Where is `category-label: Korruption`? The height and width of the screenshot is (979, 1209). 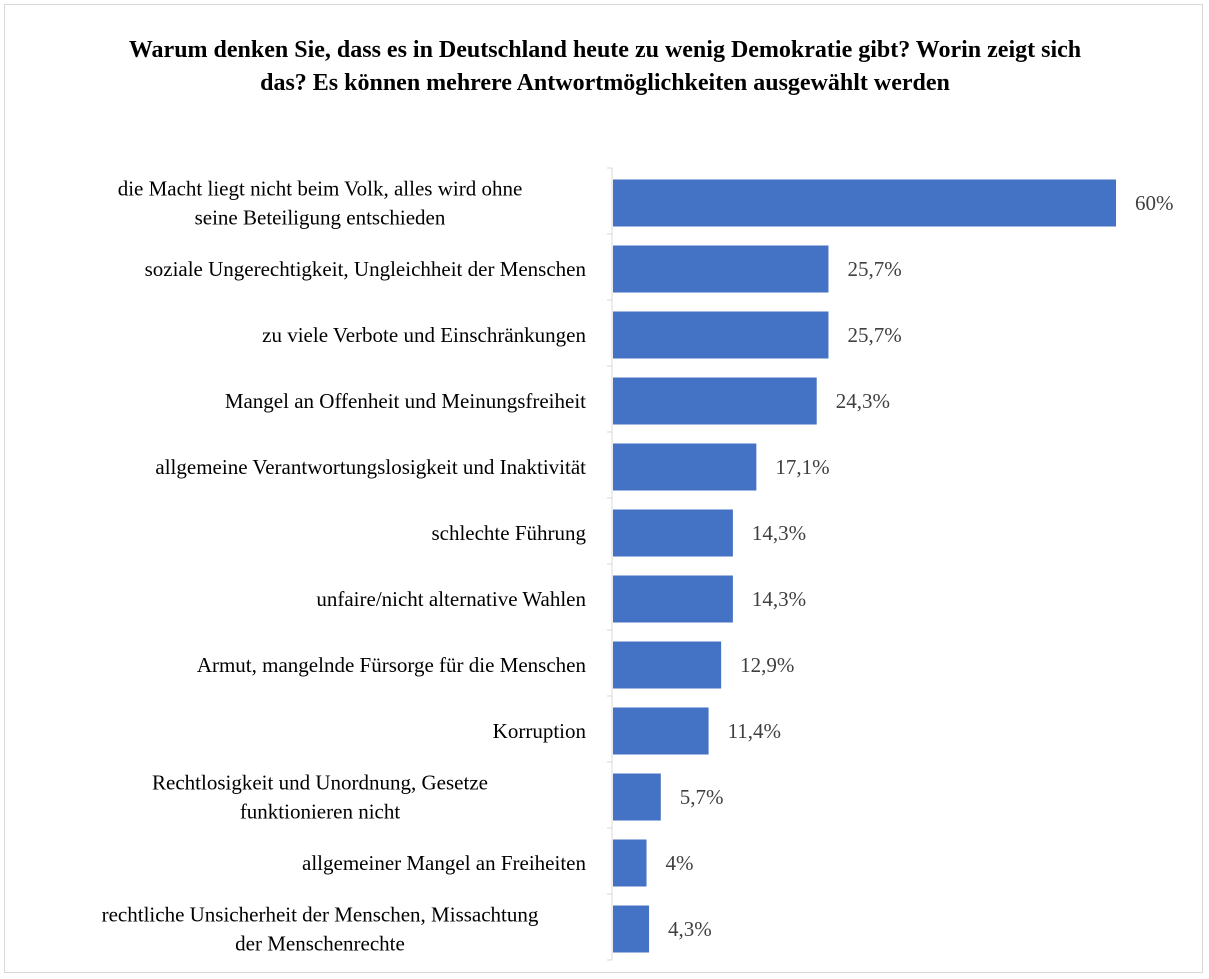
category-label: Korruption is located at coordinates (540, 731).